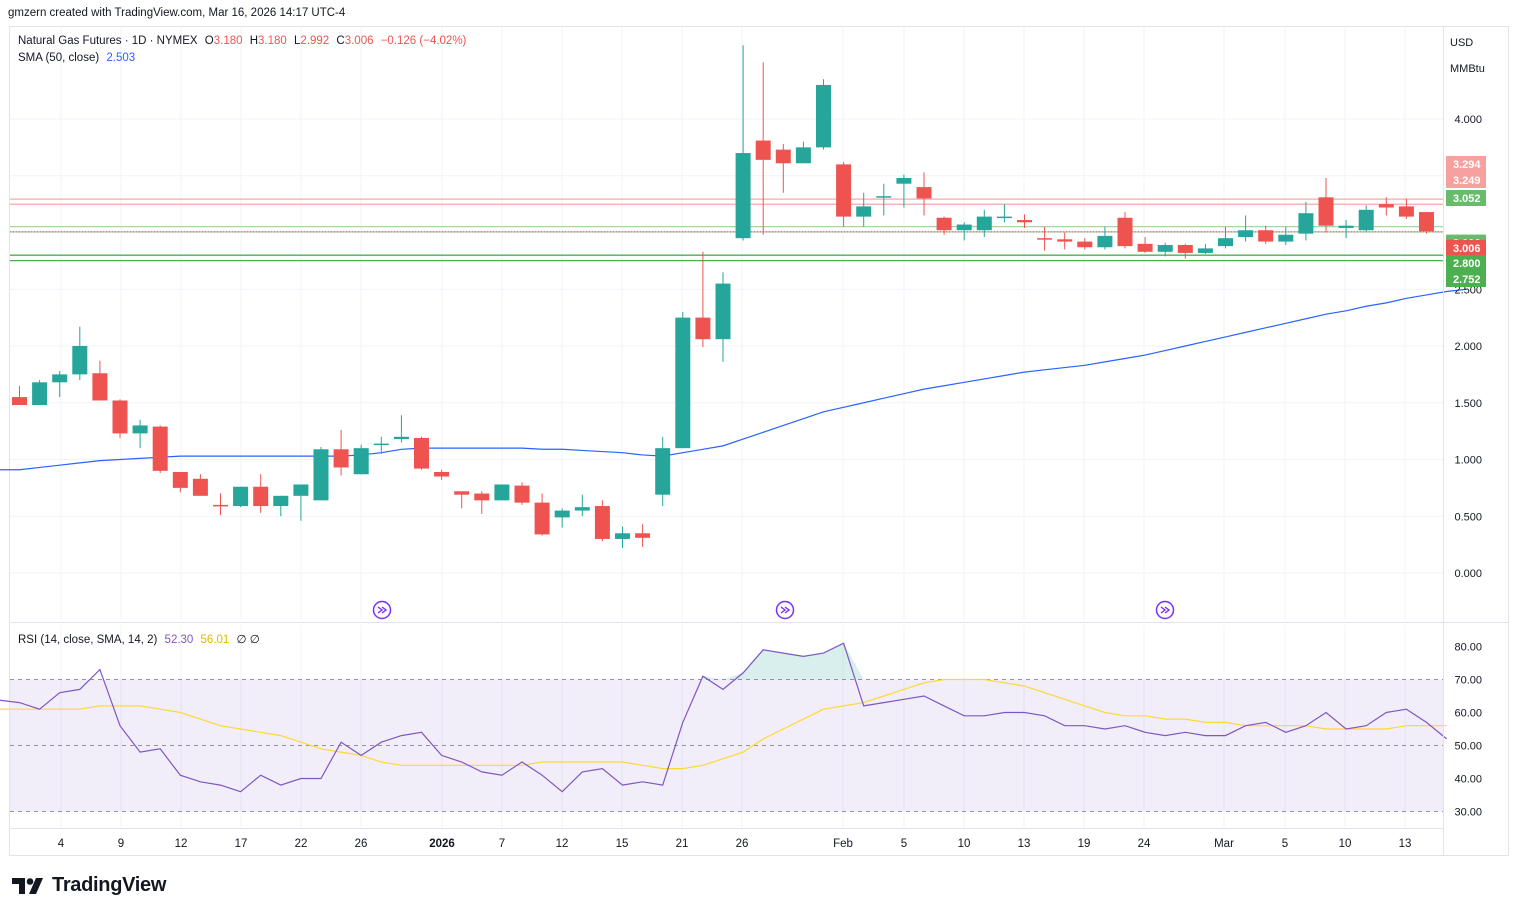 Image resolution: width=1519 pixels, height=917 pixels. Describe the element at coordinates (783, 661) in the screenshot. I see `rsi-overbought-fill` at that location.